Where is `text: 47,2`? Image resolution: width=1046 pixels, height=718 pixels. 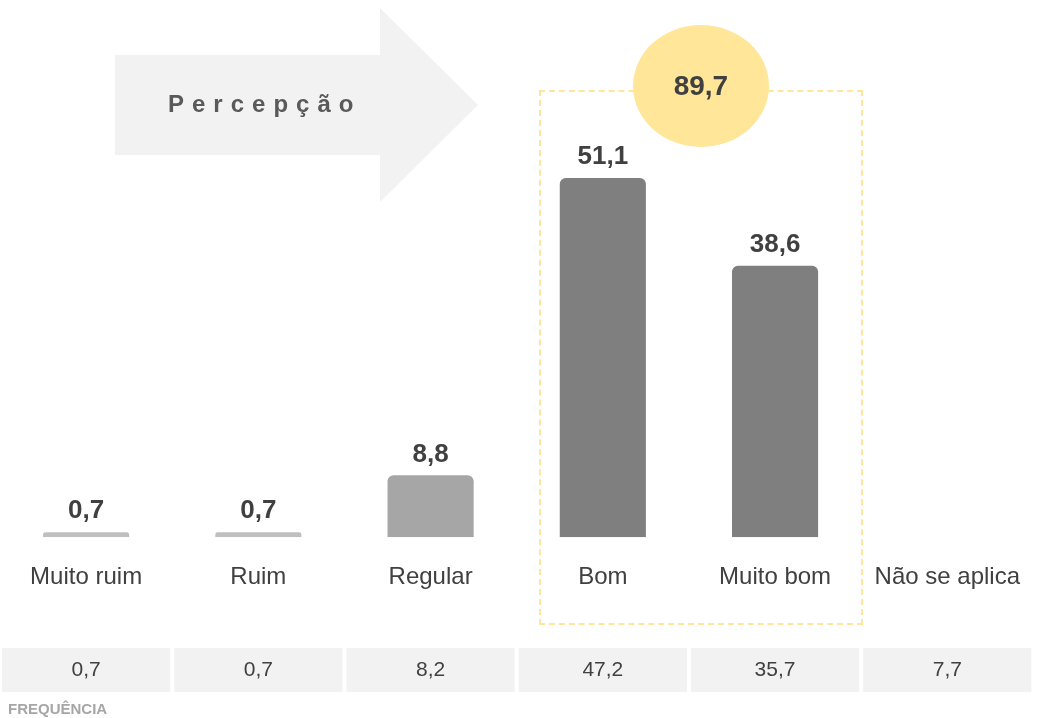
text: 47,2 is located at coordinates (603, 668).